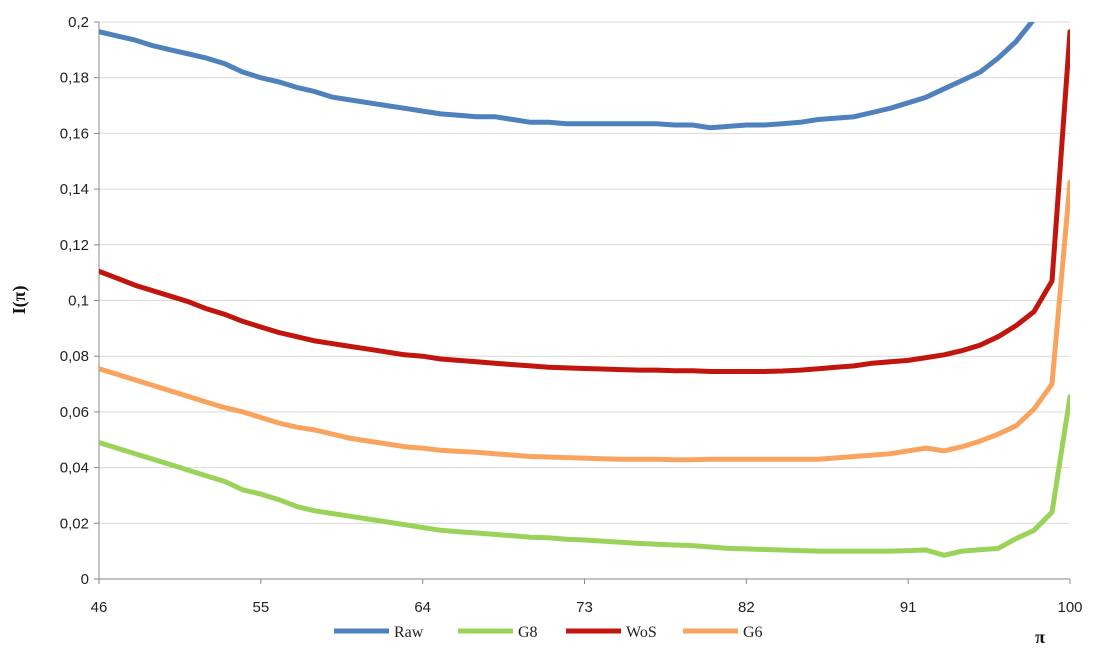 This screenshot has height=650, width=1097. Describe the element at coordinates (422, 607) in the screenshot. I see `x-tick-label: 64` at that location.